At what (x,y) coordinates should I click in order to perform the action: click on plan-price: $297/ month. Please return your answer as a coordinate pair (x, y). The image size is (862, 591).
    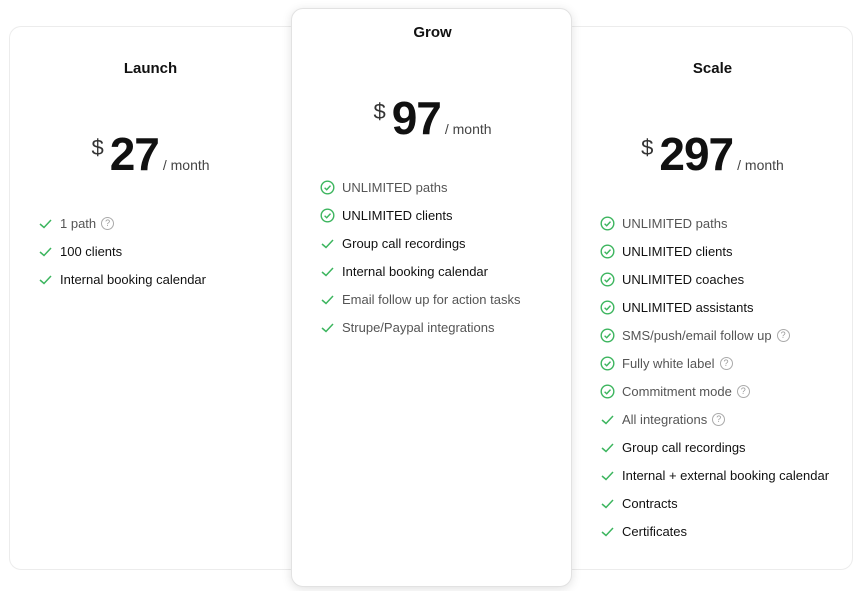
    Looking at the image, I should click on (712, 154).